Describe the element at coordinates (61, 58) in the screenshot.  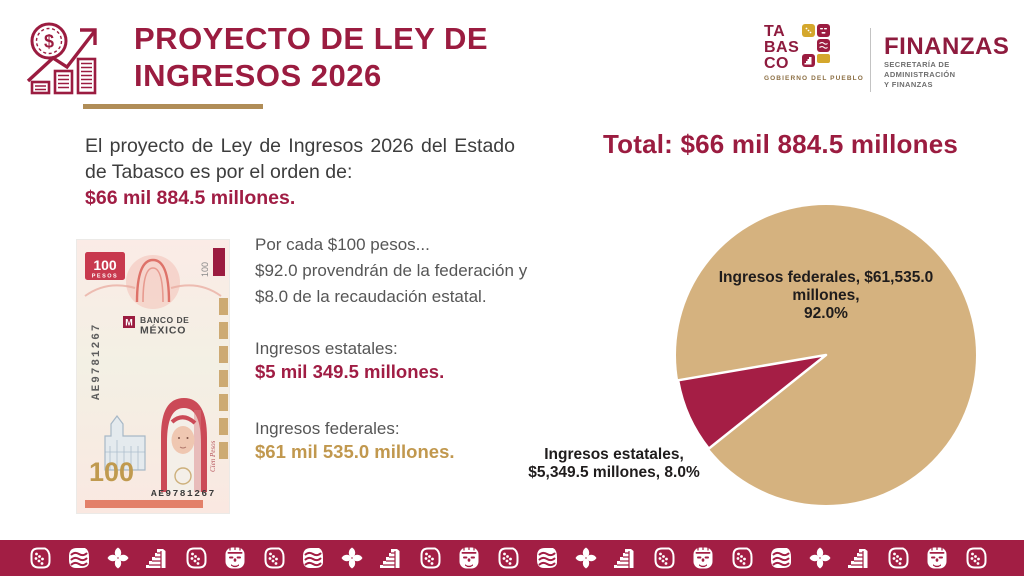
I see `income-growth-icon-svg: $` at that location.